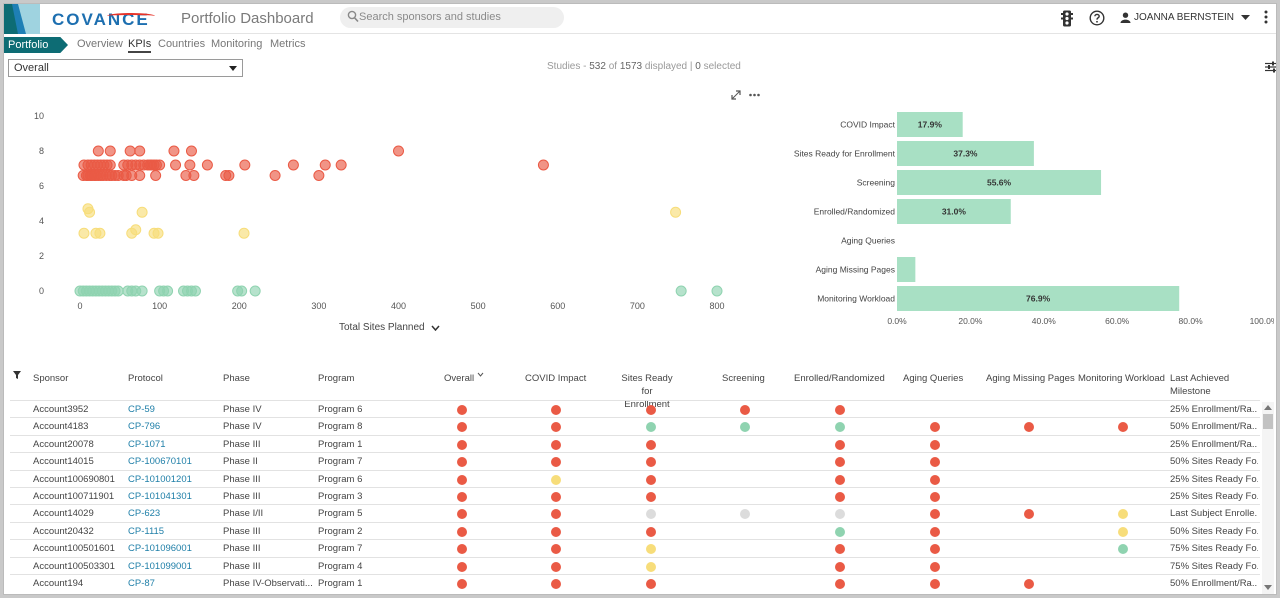  I want to click on search-input, so click(456, 17).